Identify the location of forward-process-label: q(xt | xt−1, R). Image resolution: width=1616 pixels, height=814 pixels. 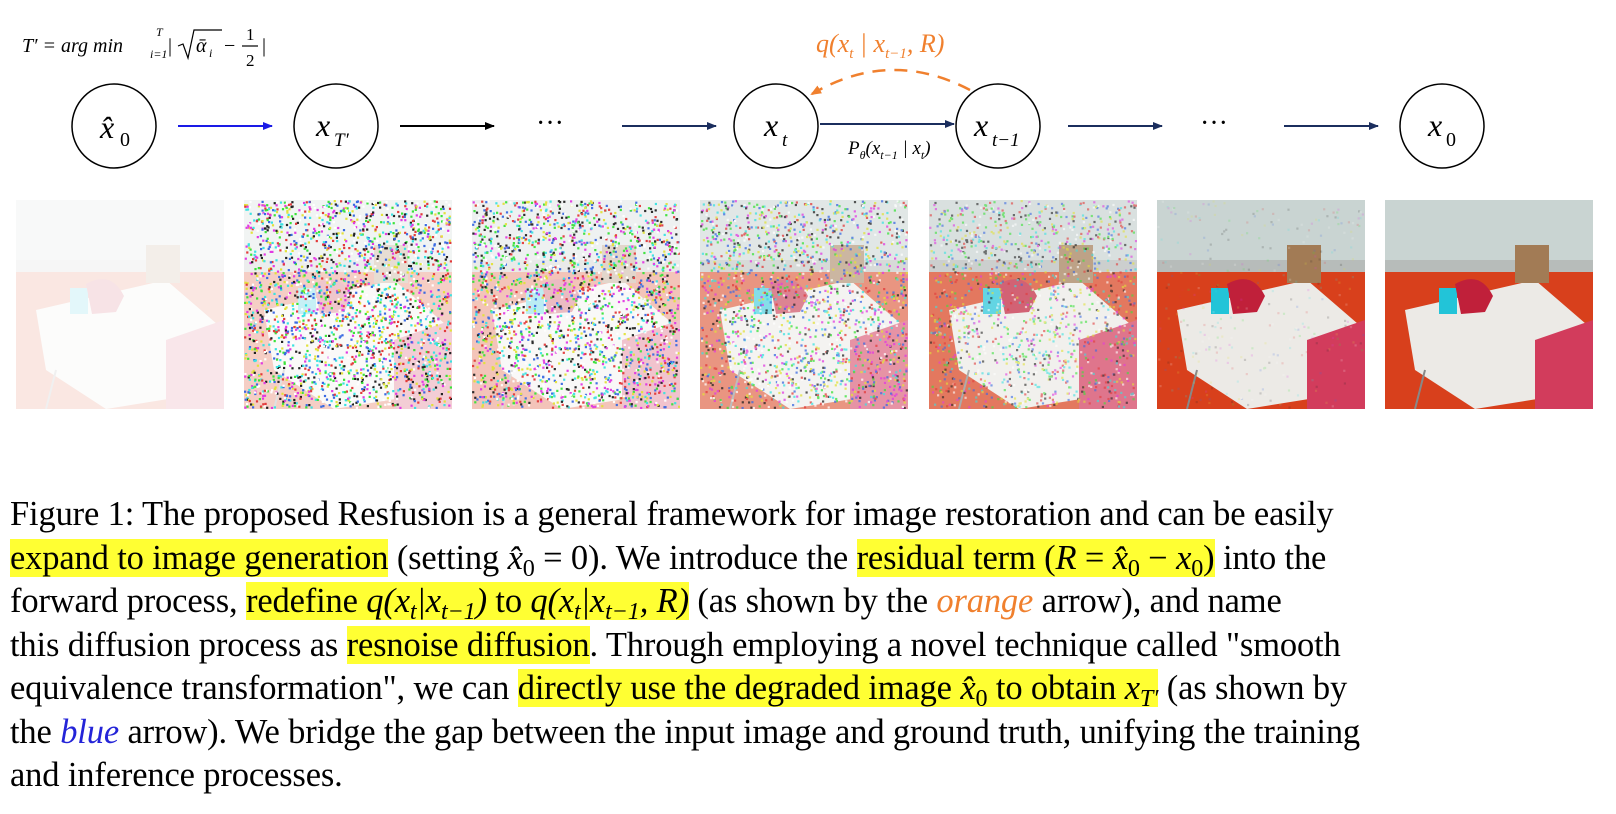
(880, 45).